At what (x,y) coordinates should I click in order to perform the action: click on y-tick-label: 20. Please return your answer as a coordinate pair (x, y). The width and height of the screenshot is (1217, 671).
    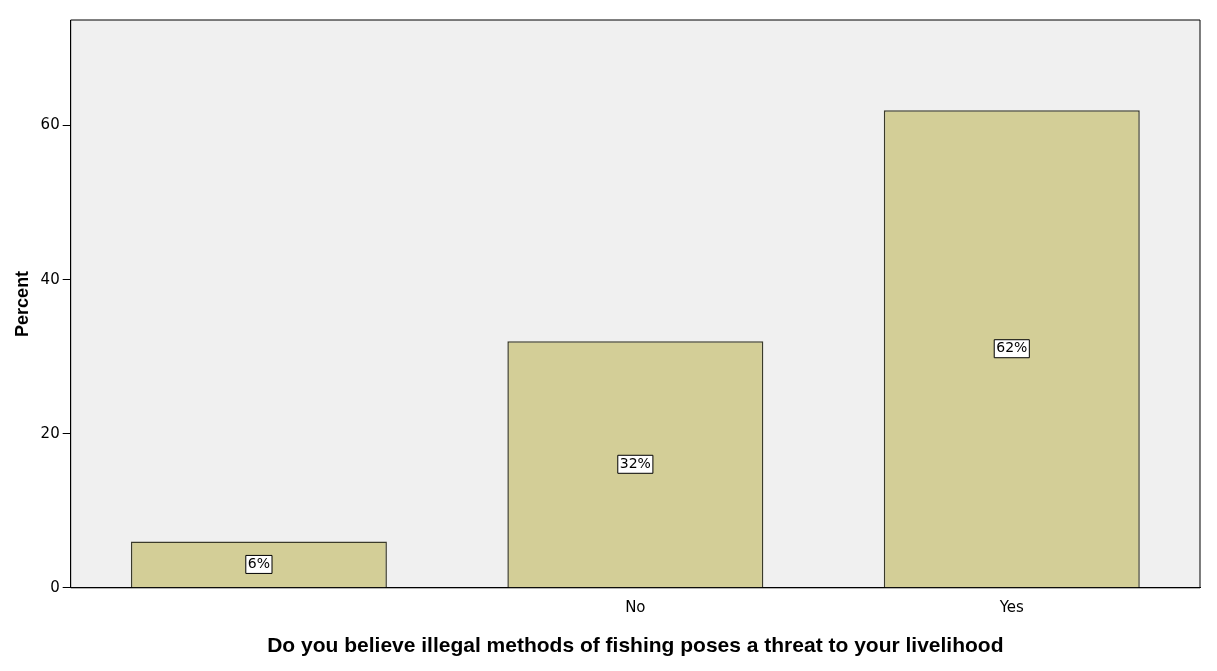
    Looking at the image, I should click on (50, 432).